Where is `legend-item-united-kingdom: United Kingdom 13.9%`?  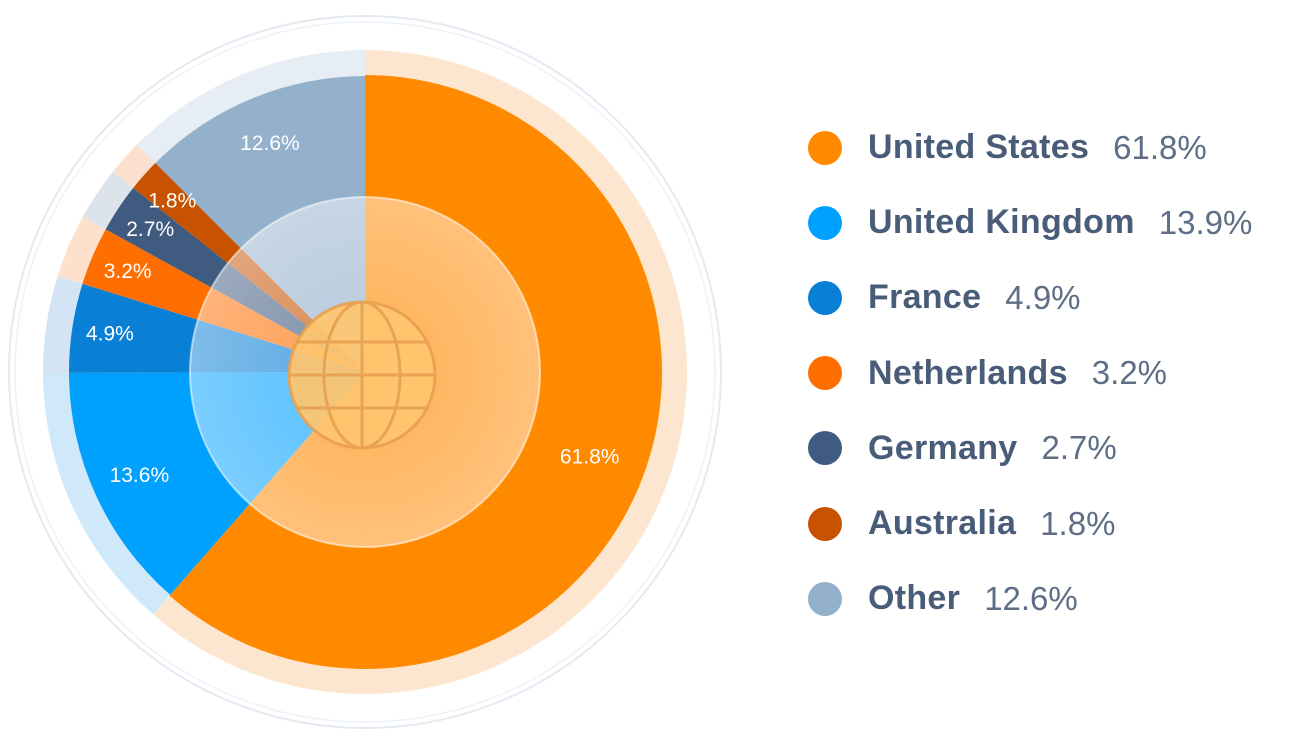 legend-item-united-kingdom: United Kingdom 13.9% is located at coordinates (1058, 222).